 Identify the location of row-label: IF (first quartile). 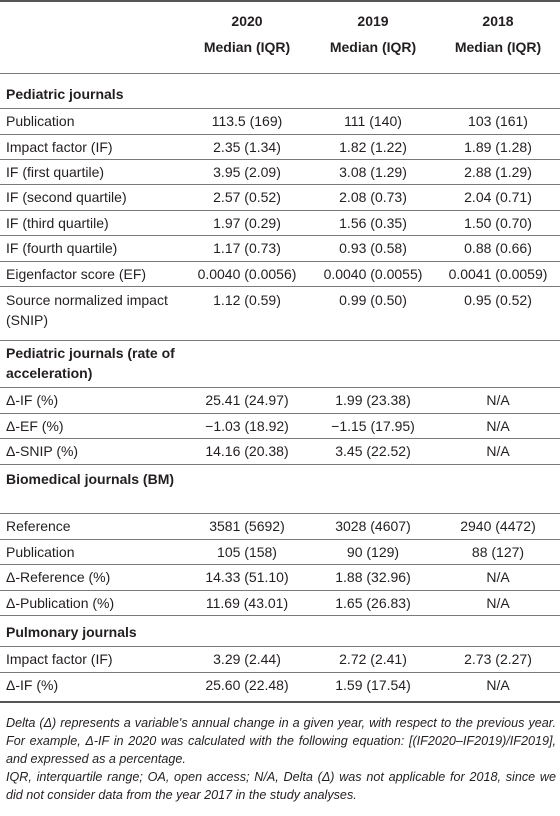
(55, 172).